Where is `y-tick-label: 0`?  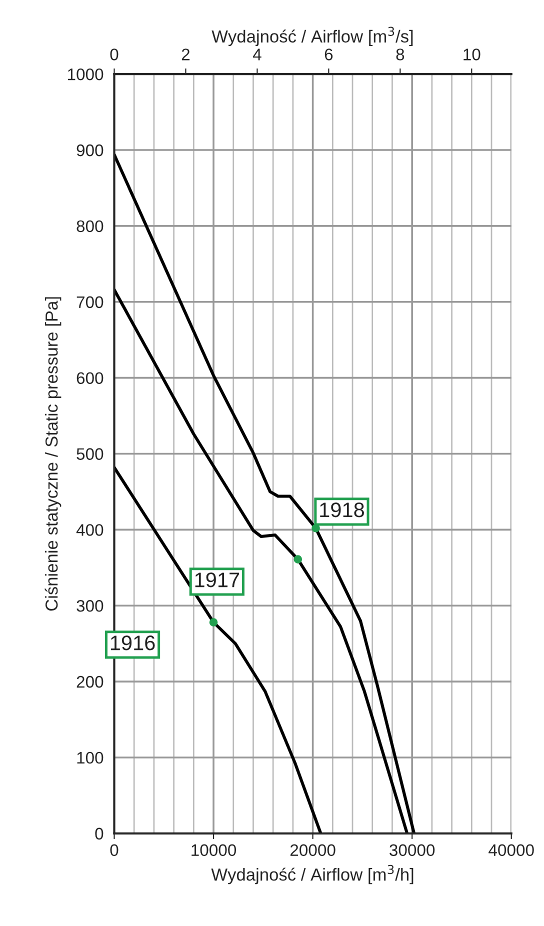
y-tick-label: 0 is located at coordinates (99, 834).